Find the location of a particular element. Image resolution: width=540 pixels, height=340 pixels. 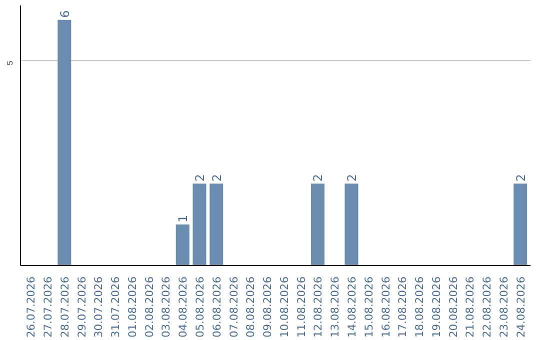

x-tick-label: 20.08.2026 is located at coordinates (453, 307).